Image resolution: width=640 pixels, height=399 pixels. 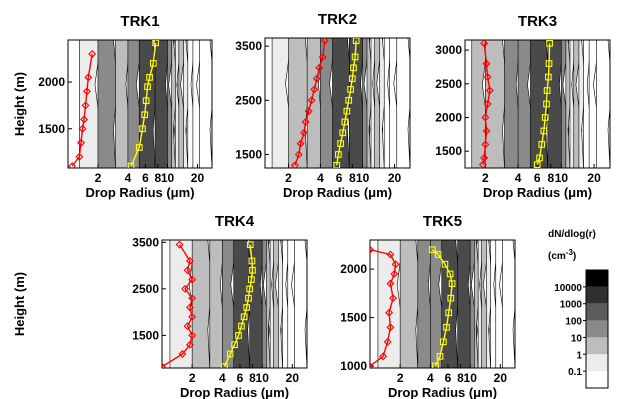 I want to click on panel-title: TRK4, so click(x=235, y=221).